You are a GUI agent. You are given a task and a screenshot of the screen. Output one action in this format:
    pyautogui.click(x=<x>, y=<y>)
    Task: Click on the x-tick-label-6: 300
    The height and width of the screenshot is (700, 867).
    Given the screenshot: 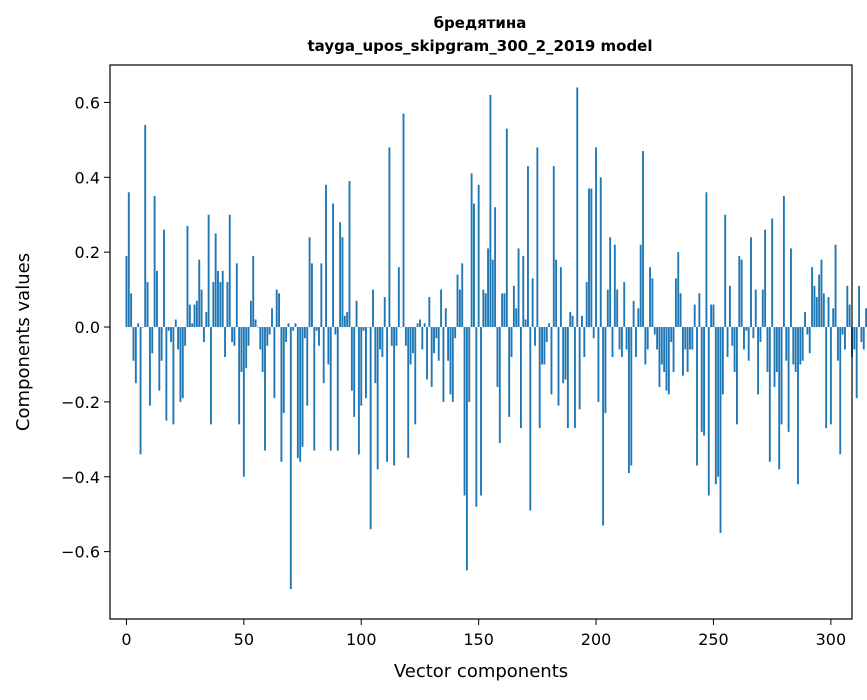 What is the action you would take?
    pyautogui.click(x=831, y=639)
    